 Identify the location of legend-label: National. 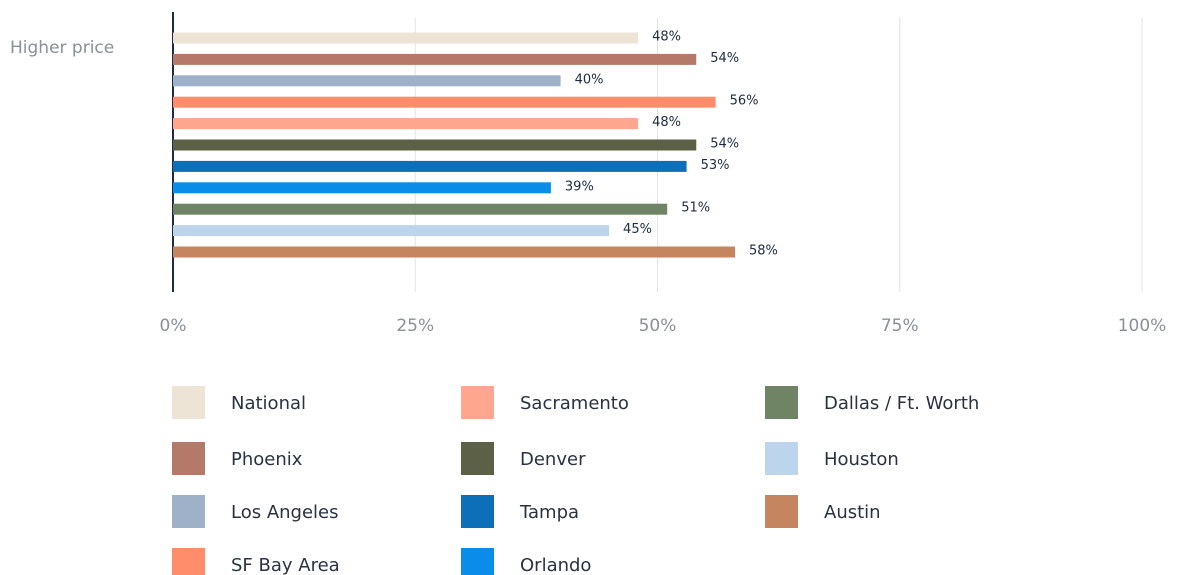
(268, 403).